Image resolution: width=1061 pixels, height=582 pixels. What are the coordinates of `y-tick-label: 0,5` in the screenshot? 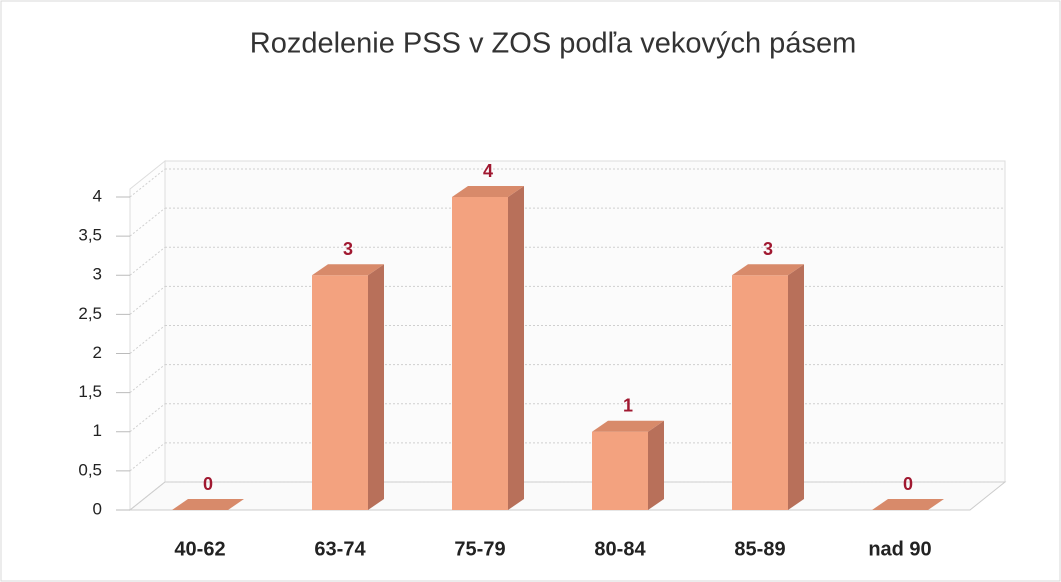 It's located at (90, 469).